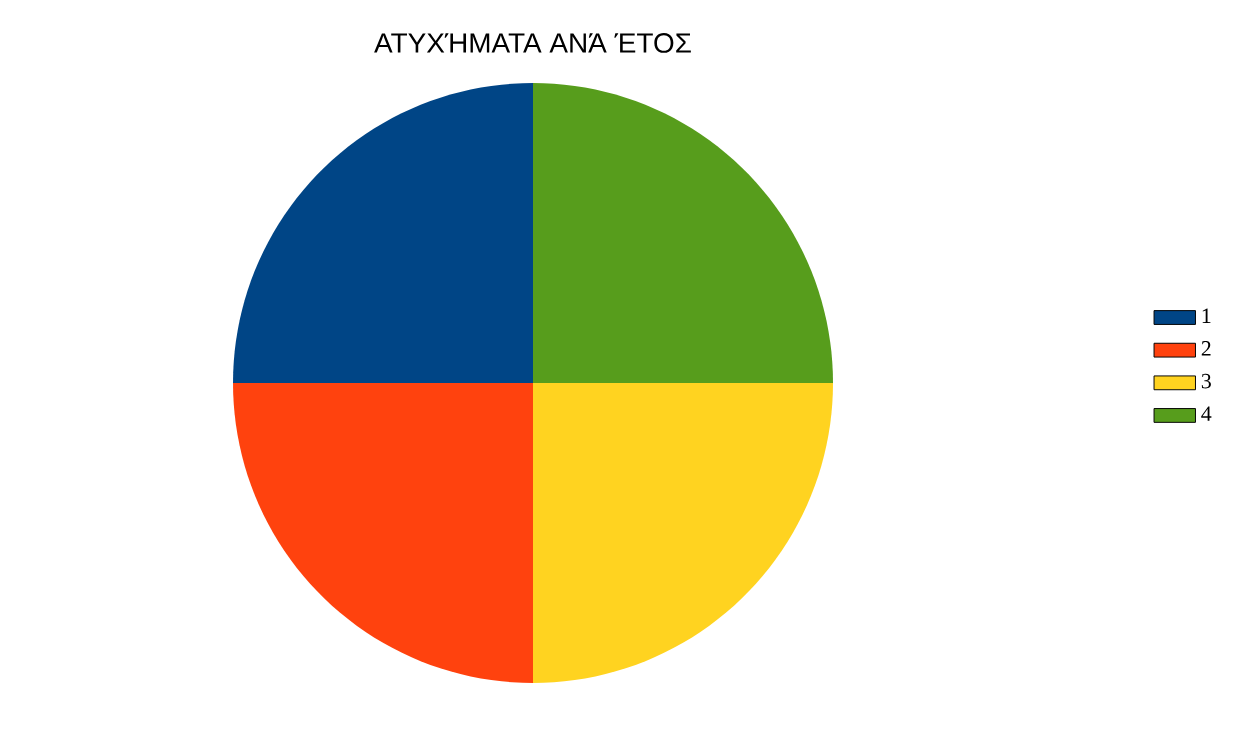 This screenshot has height=733, width=1243. Describe the element at coordinates (1206, 381) in the screenshot. I see `legend-label: 3` at that location.